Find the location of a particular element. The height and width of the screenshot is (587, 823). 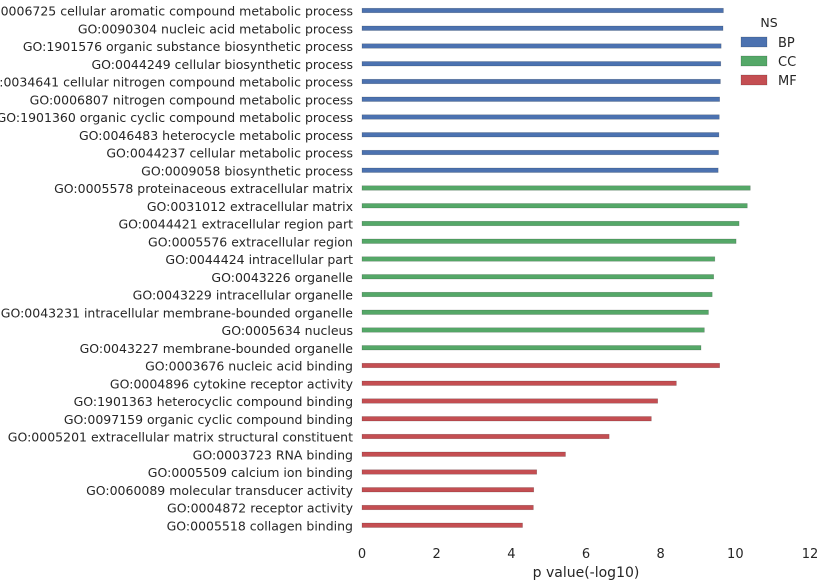

x-tick-label: 0 is located at coordinates (362, 554).